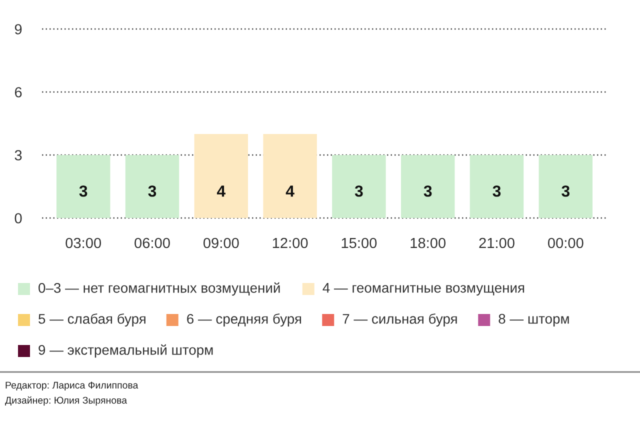 Image resolution: width=640 pixels, height=426 pixels. What do you see at coordinates (72, 386) in the screenshot?
I see `text: Редактор: Лариса Филиппова` at bounding box center [72, 386].